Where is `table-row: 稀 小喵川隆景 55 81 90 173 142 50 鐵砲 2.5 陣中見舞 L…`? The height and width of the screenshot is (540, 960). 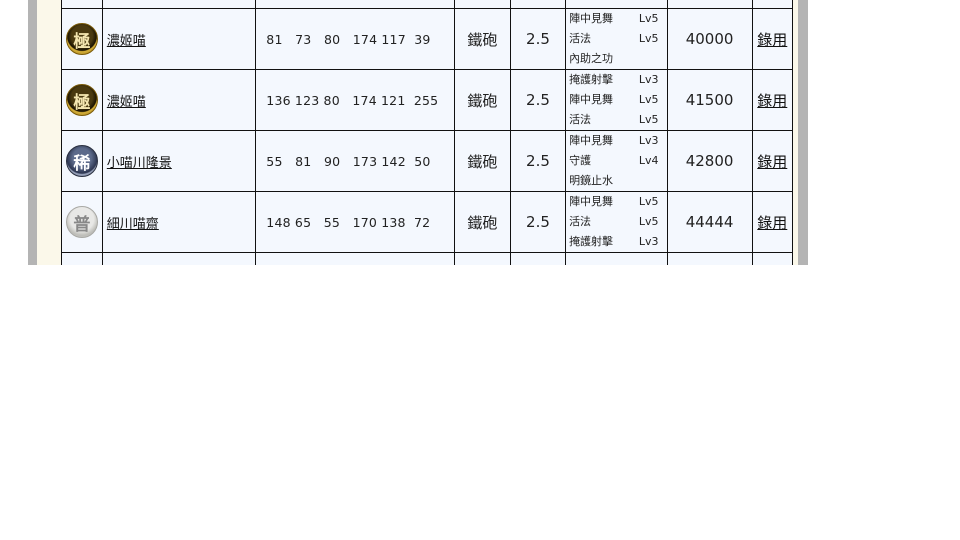 table-row: 稀 小喵川隆景 55 81 90 173 142 50 鐵砲 2.5 陣中見舞 L… is located at coordinates (427, 161).